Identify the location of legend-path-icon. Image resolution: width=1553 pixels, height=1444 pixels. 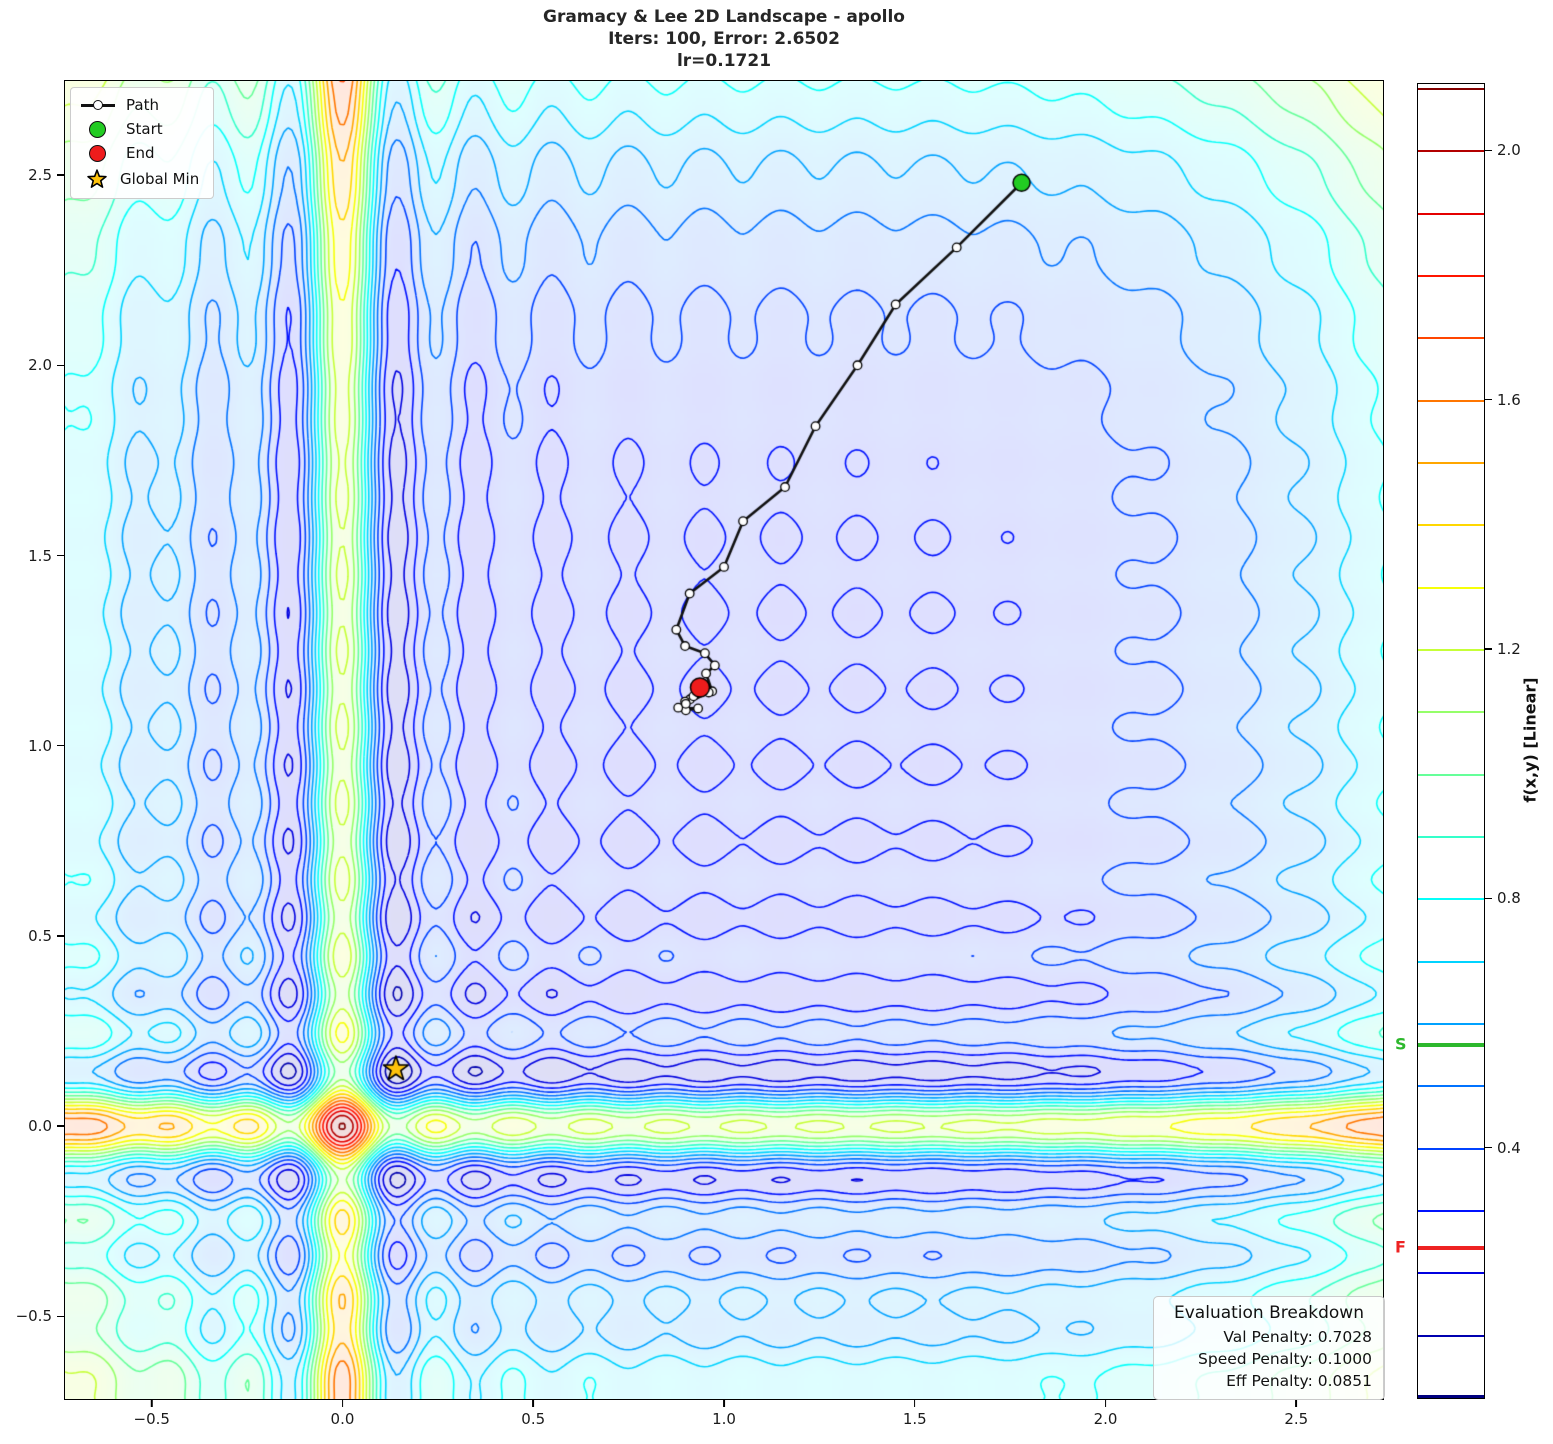
(98, 105).